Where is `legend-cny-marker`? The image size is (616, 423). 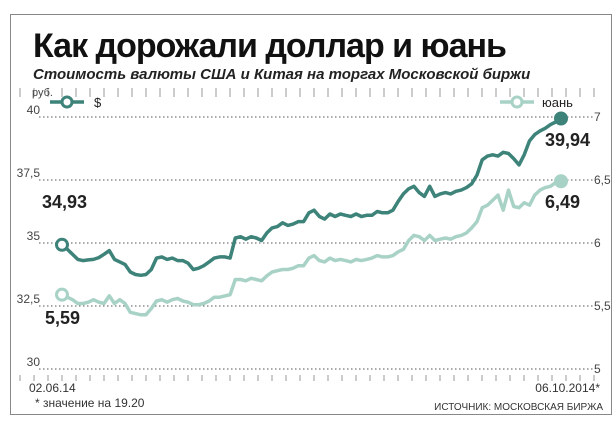 legend-cny-marker is located at coordinates (517, 102).